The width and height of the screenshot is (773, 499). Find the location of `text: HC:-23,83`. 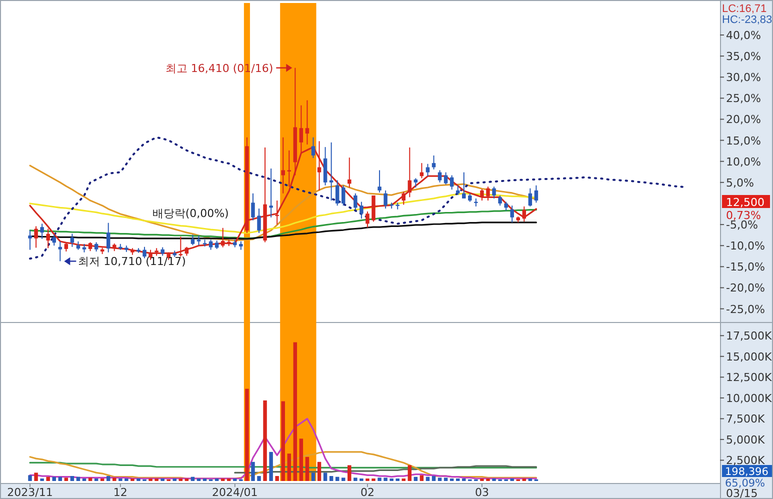

text: HC:-23,83 is located at coordinates (747, 20).